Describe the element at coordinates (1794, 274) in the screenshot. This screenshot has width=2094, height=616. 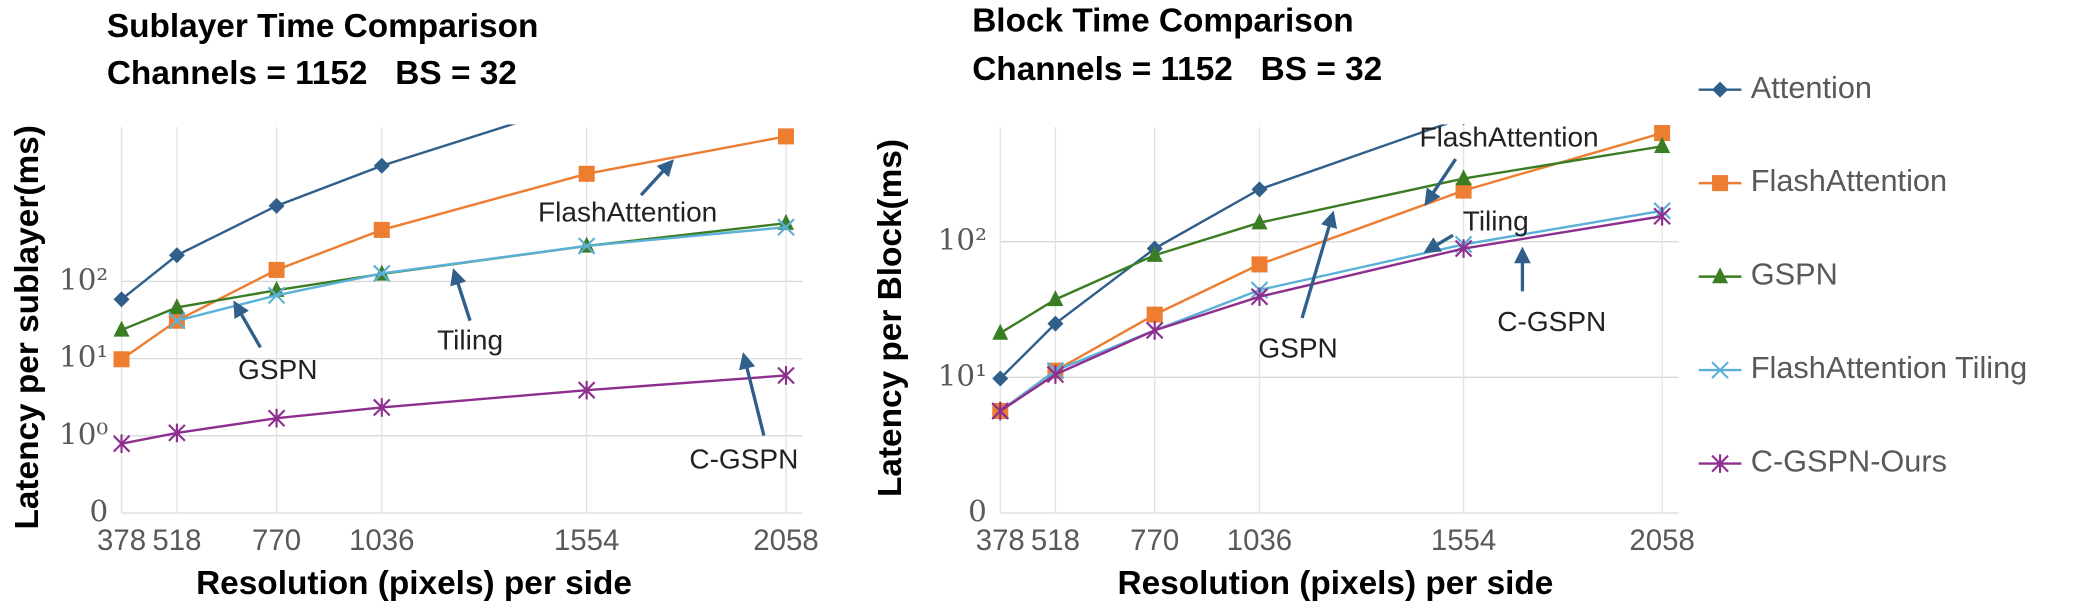
I see `legend-label: GSPN` at that location.